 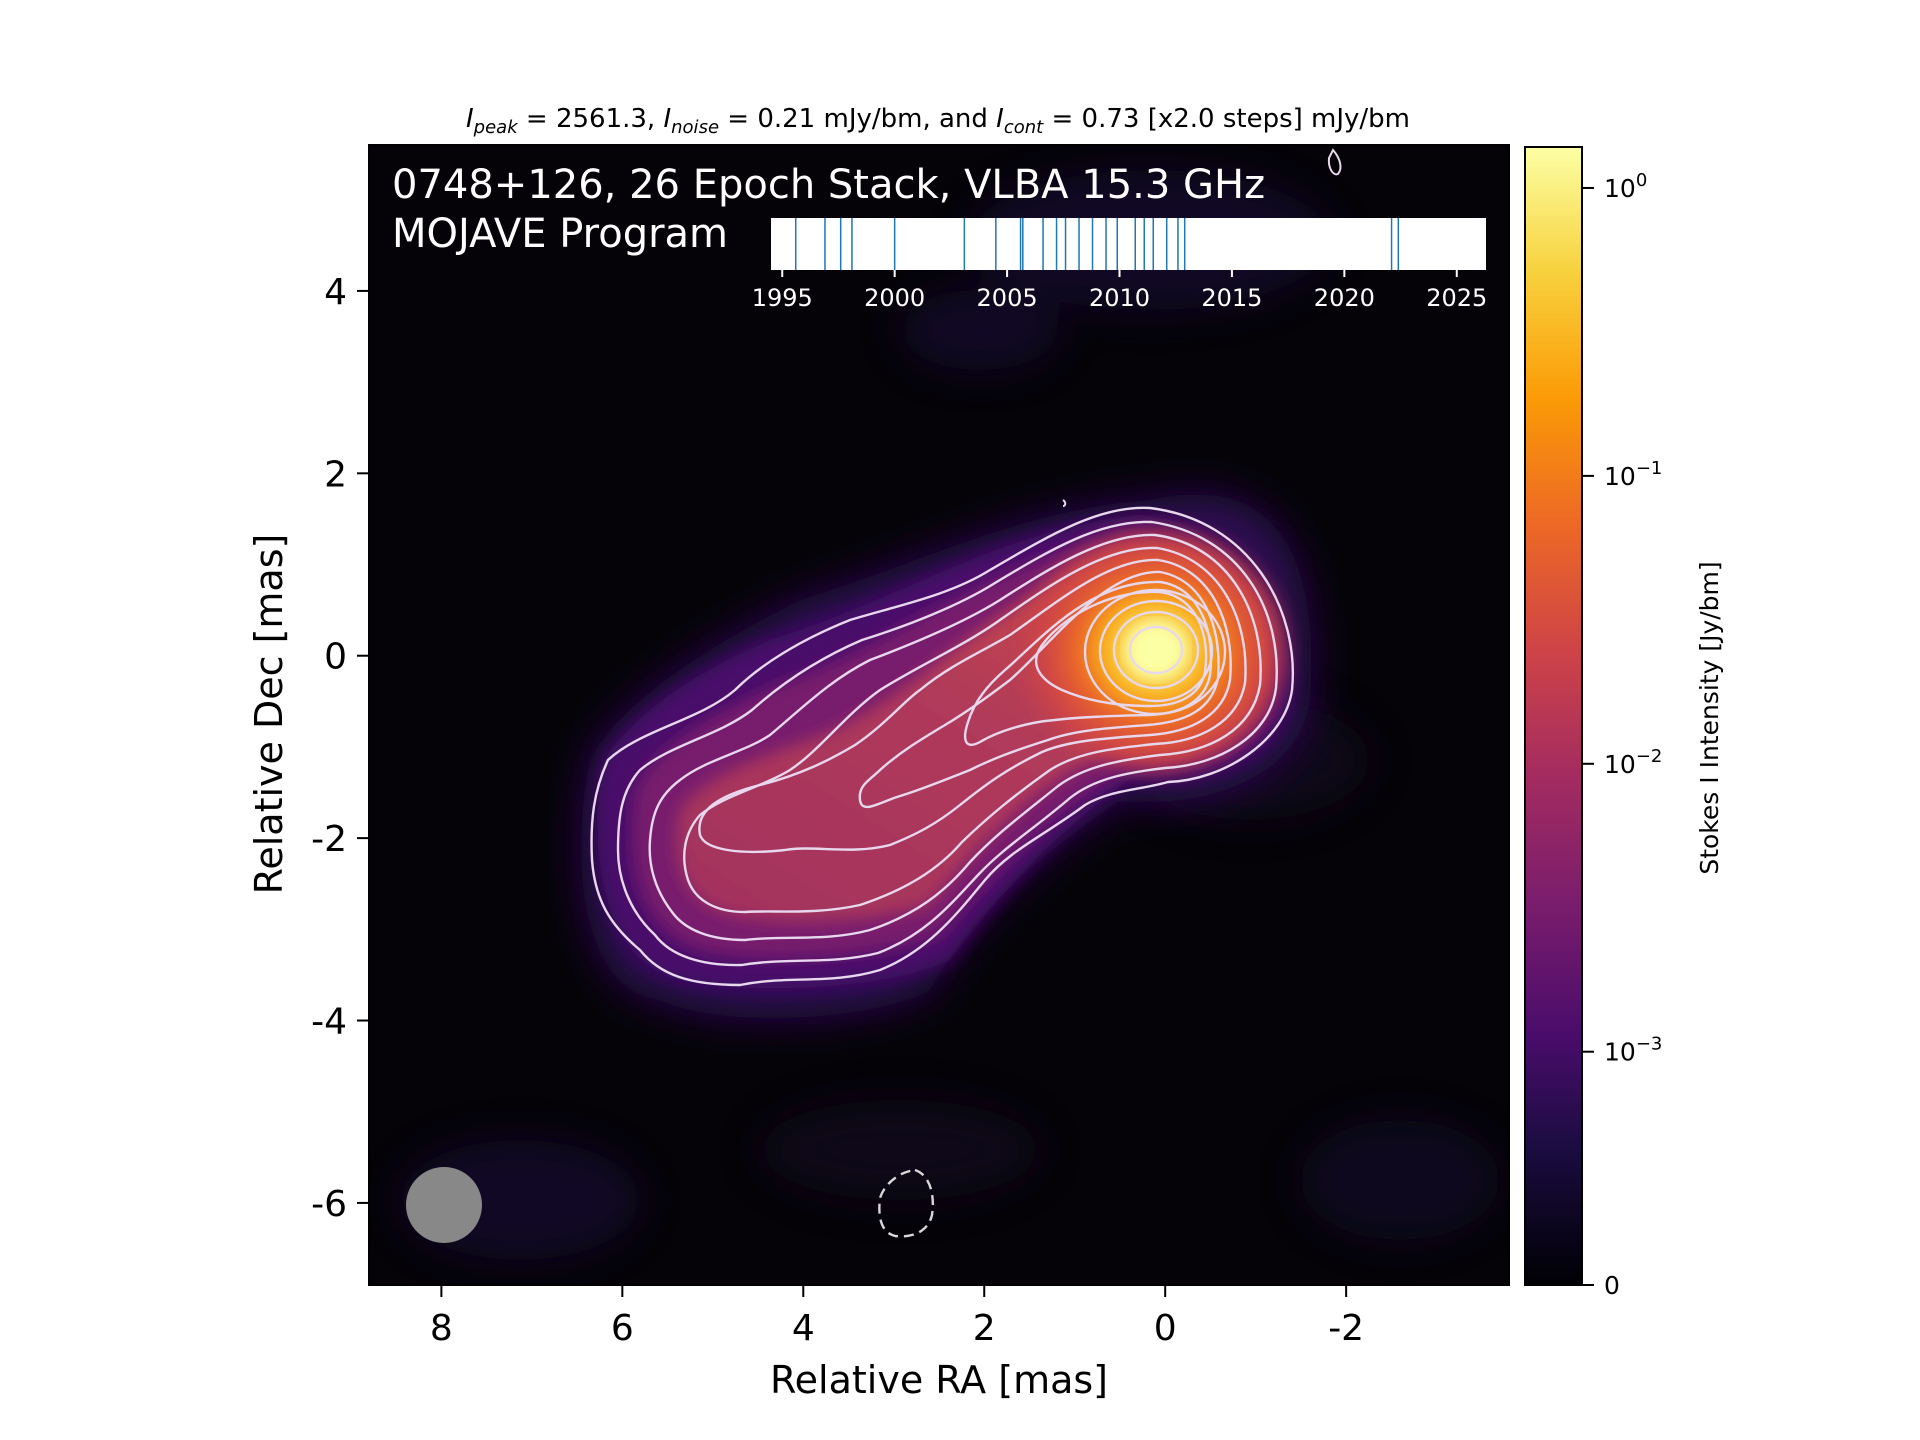 What do you see at coordinates (1119, 298) in the screenshot?
I see `timeline-tick-label: 2010` at bounding box center [1119, 298].